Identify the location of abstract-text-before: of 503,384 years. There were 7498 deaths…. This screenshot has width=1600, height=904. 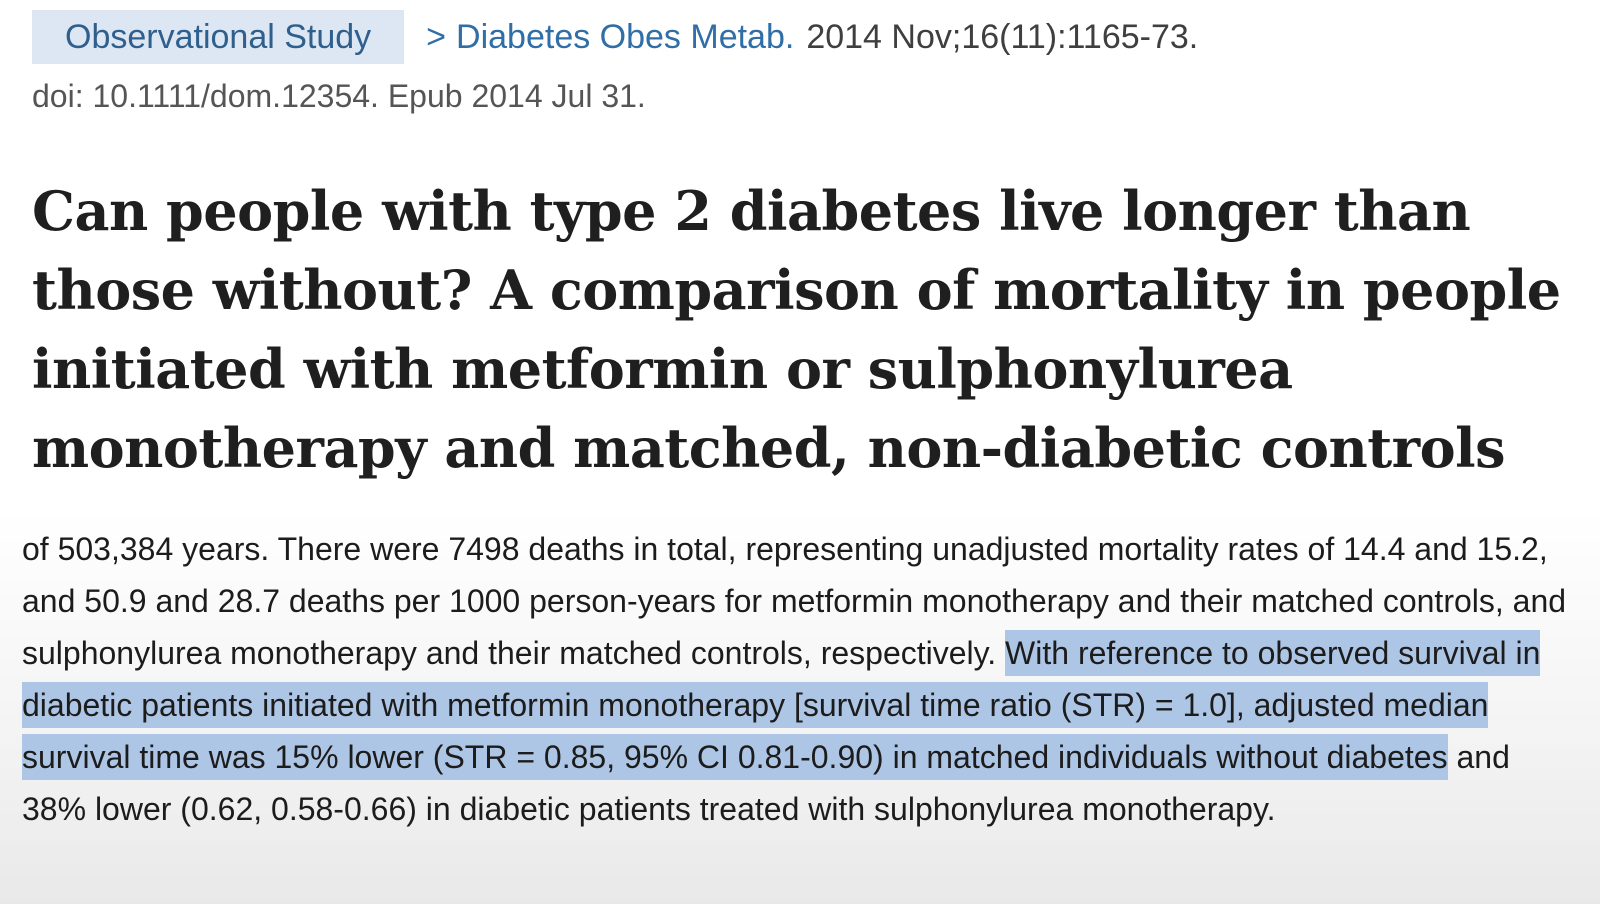
(794, 601).